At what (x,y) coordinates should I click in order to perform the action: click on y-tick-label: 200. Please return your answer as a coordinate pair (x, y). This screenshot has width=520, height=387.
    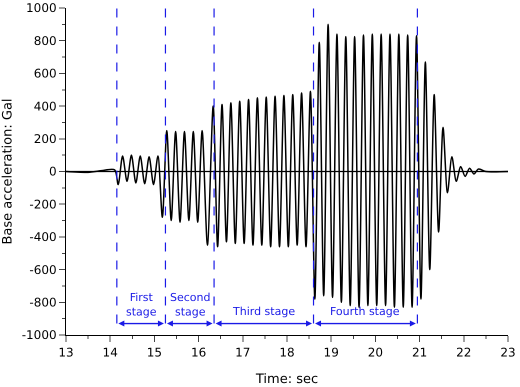
    Looking at the image, I should click on (45, 139).